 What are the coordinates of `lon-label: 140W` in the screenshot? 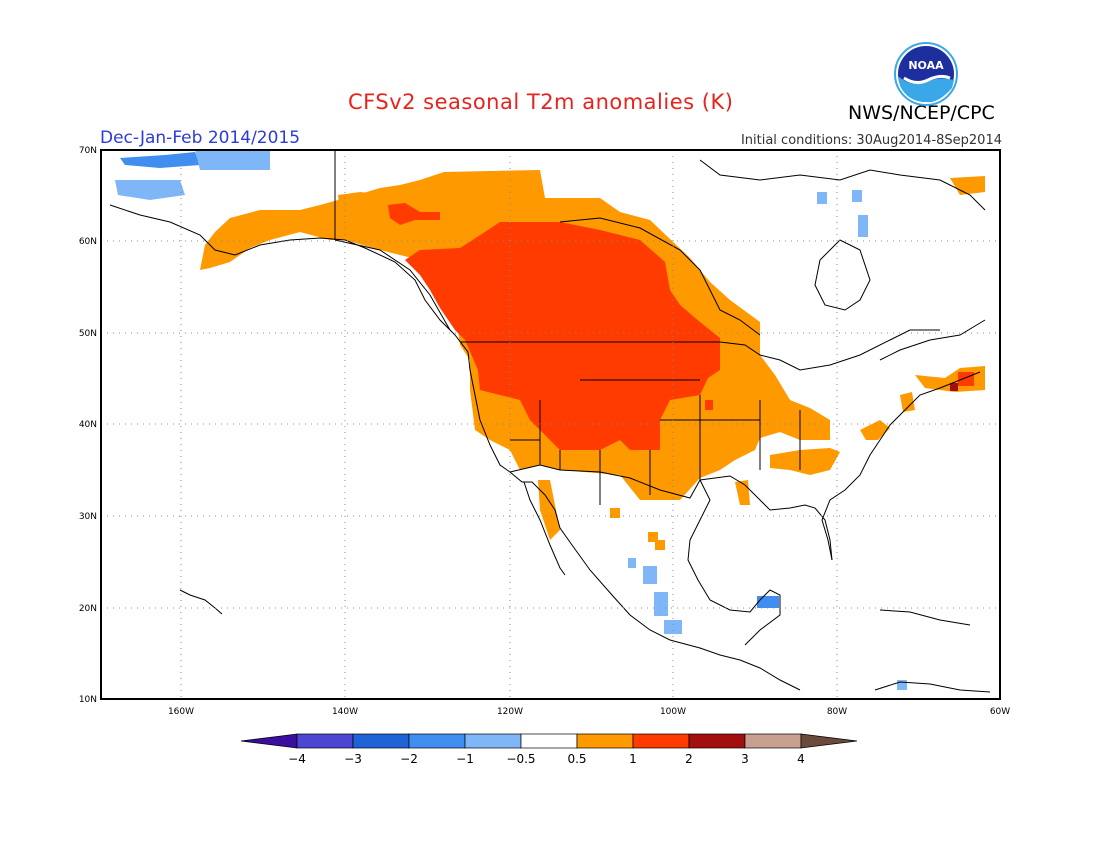 It's located at (345, 712).